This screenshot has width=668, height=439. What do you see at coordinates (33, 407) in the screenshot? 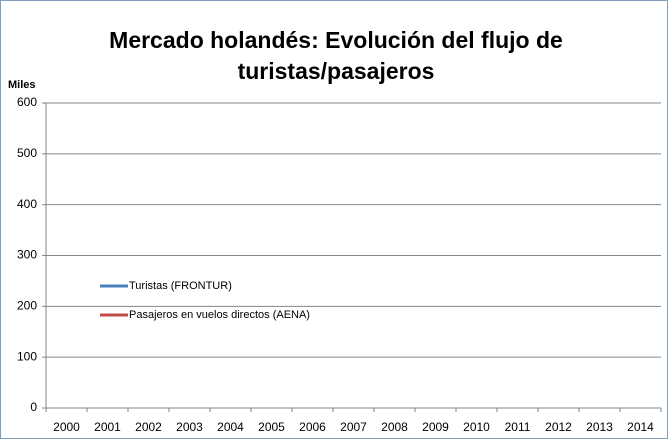
I see `y-tick-label: 0` at bounding box center [33, 407].